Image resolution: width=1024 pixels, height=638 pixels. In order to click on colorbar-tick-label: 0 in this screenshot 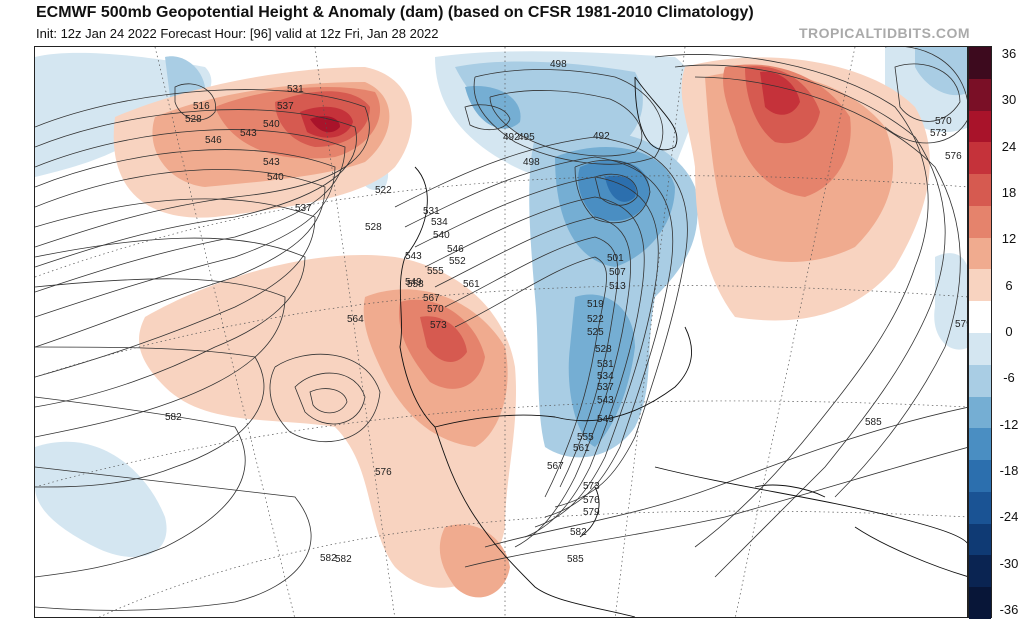, I will do `click(1009, 331)`.